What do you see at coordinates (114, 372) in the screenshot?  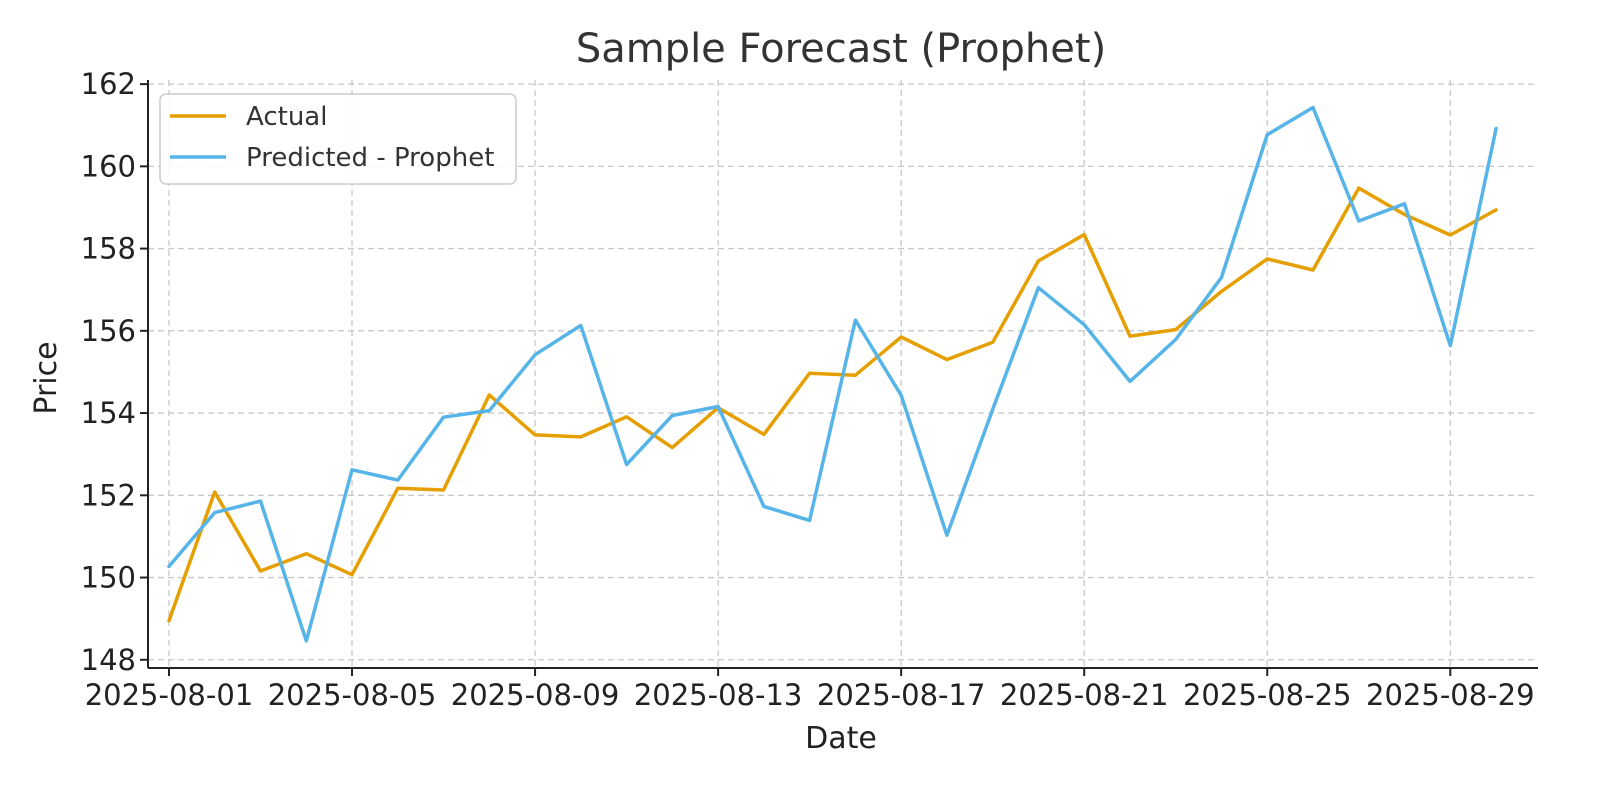 I see `y-axis-ticks: 148 150 152 154 156 158 160 162` at bounding box center [114, 372].